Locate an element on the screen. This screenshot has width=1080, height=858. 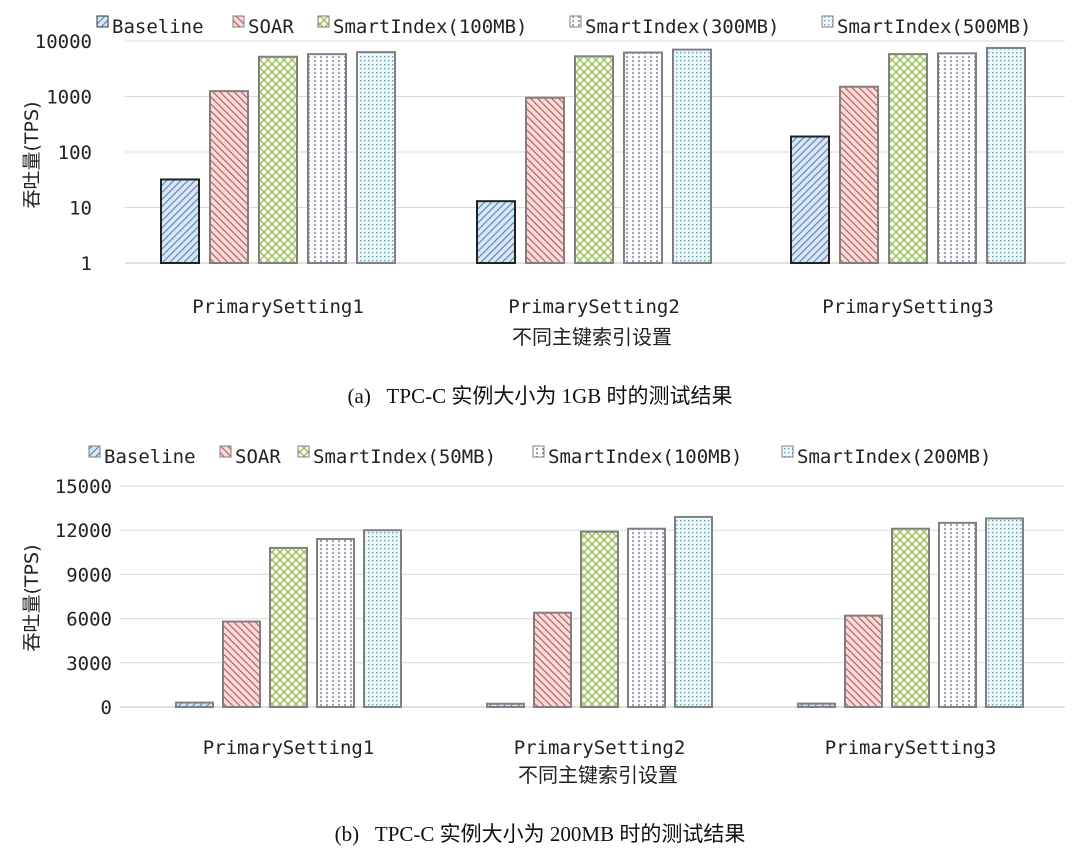
legend-label-smartindex-500mb: SmartIndex(500MB) is located at coordinates (934, 27).